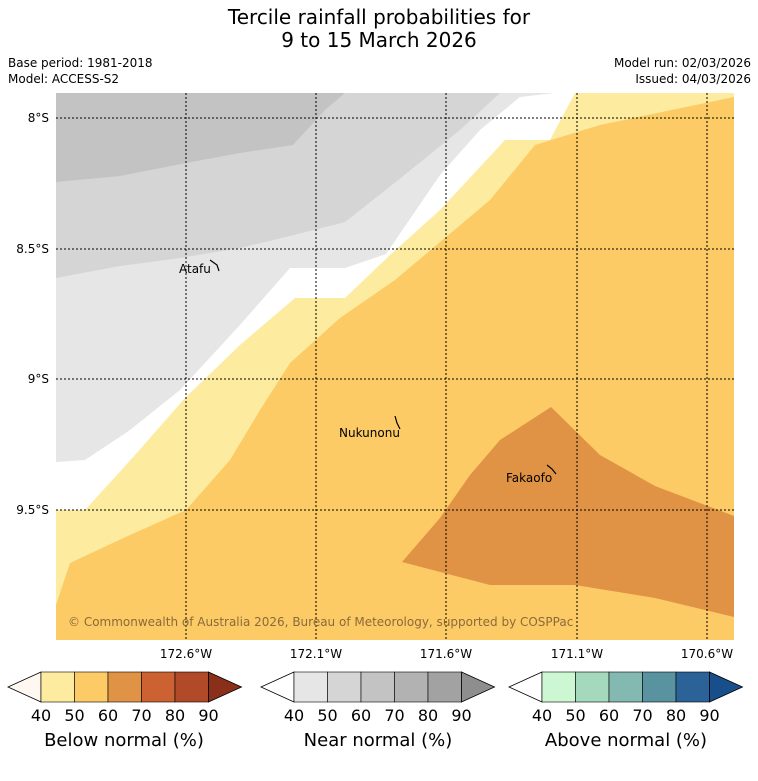  Describe the element at coordinates (208, 715) in the screenshot. I see `colorbar-below-tick: 90` at that location.